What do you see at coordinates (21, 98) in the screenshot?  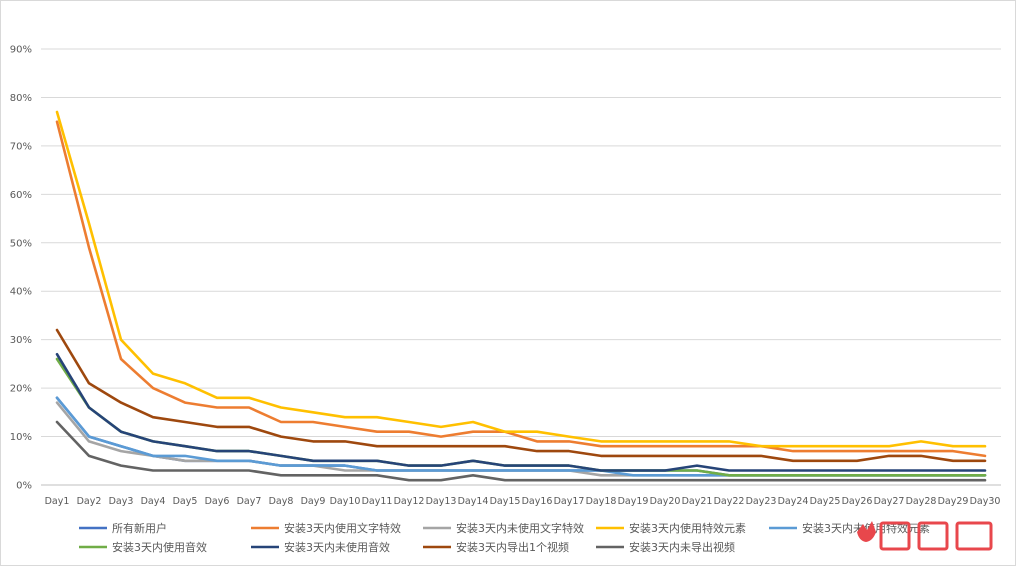 I see `y-tick-label: 80%` at bounding box center [21, 98].